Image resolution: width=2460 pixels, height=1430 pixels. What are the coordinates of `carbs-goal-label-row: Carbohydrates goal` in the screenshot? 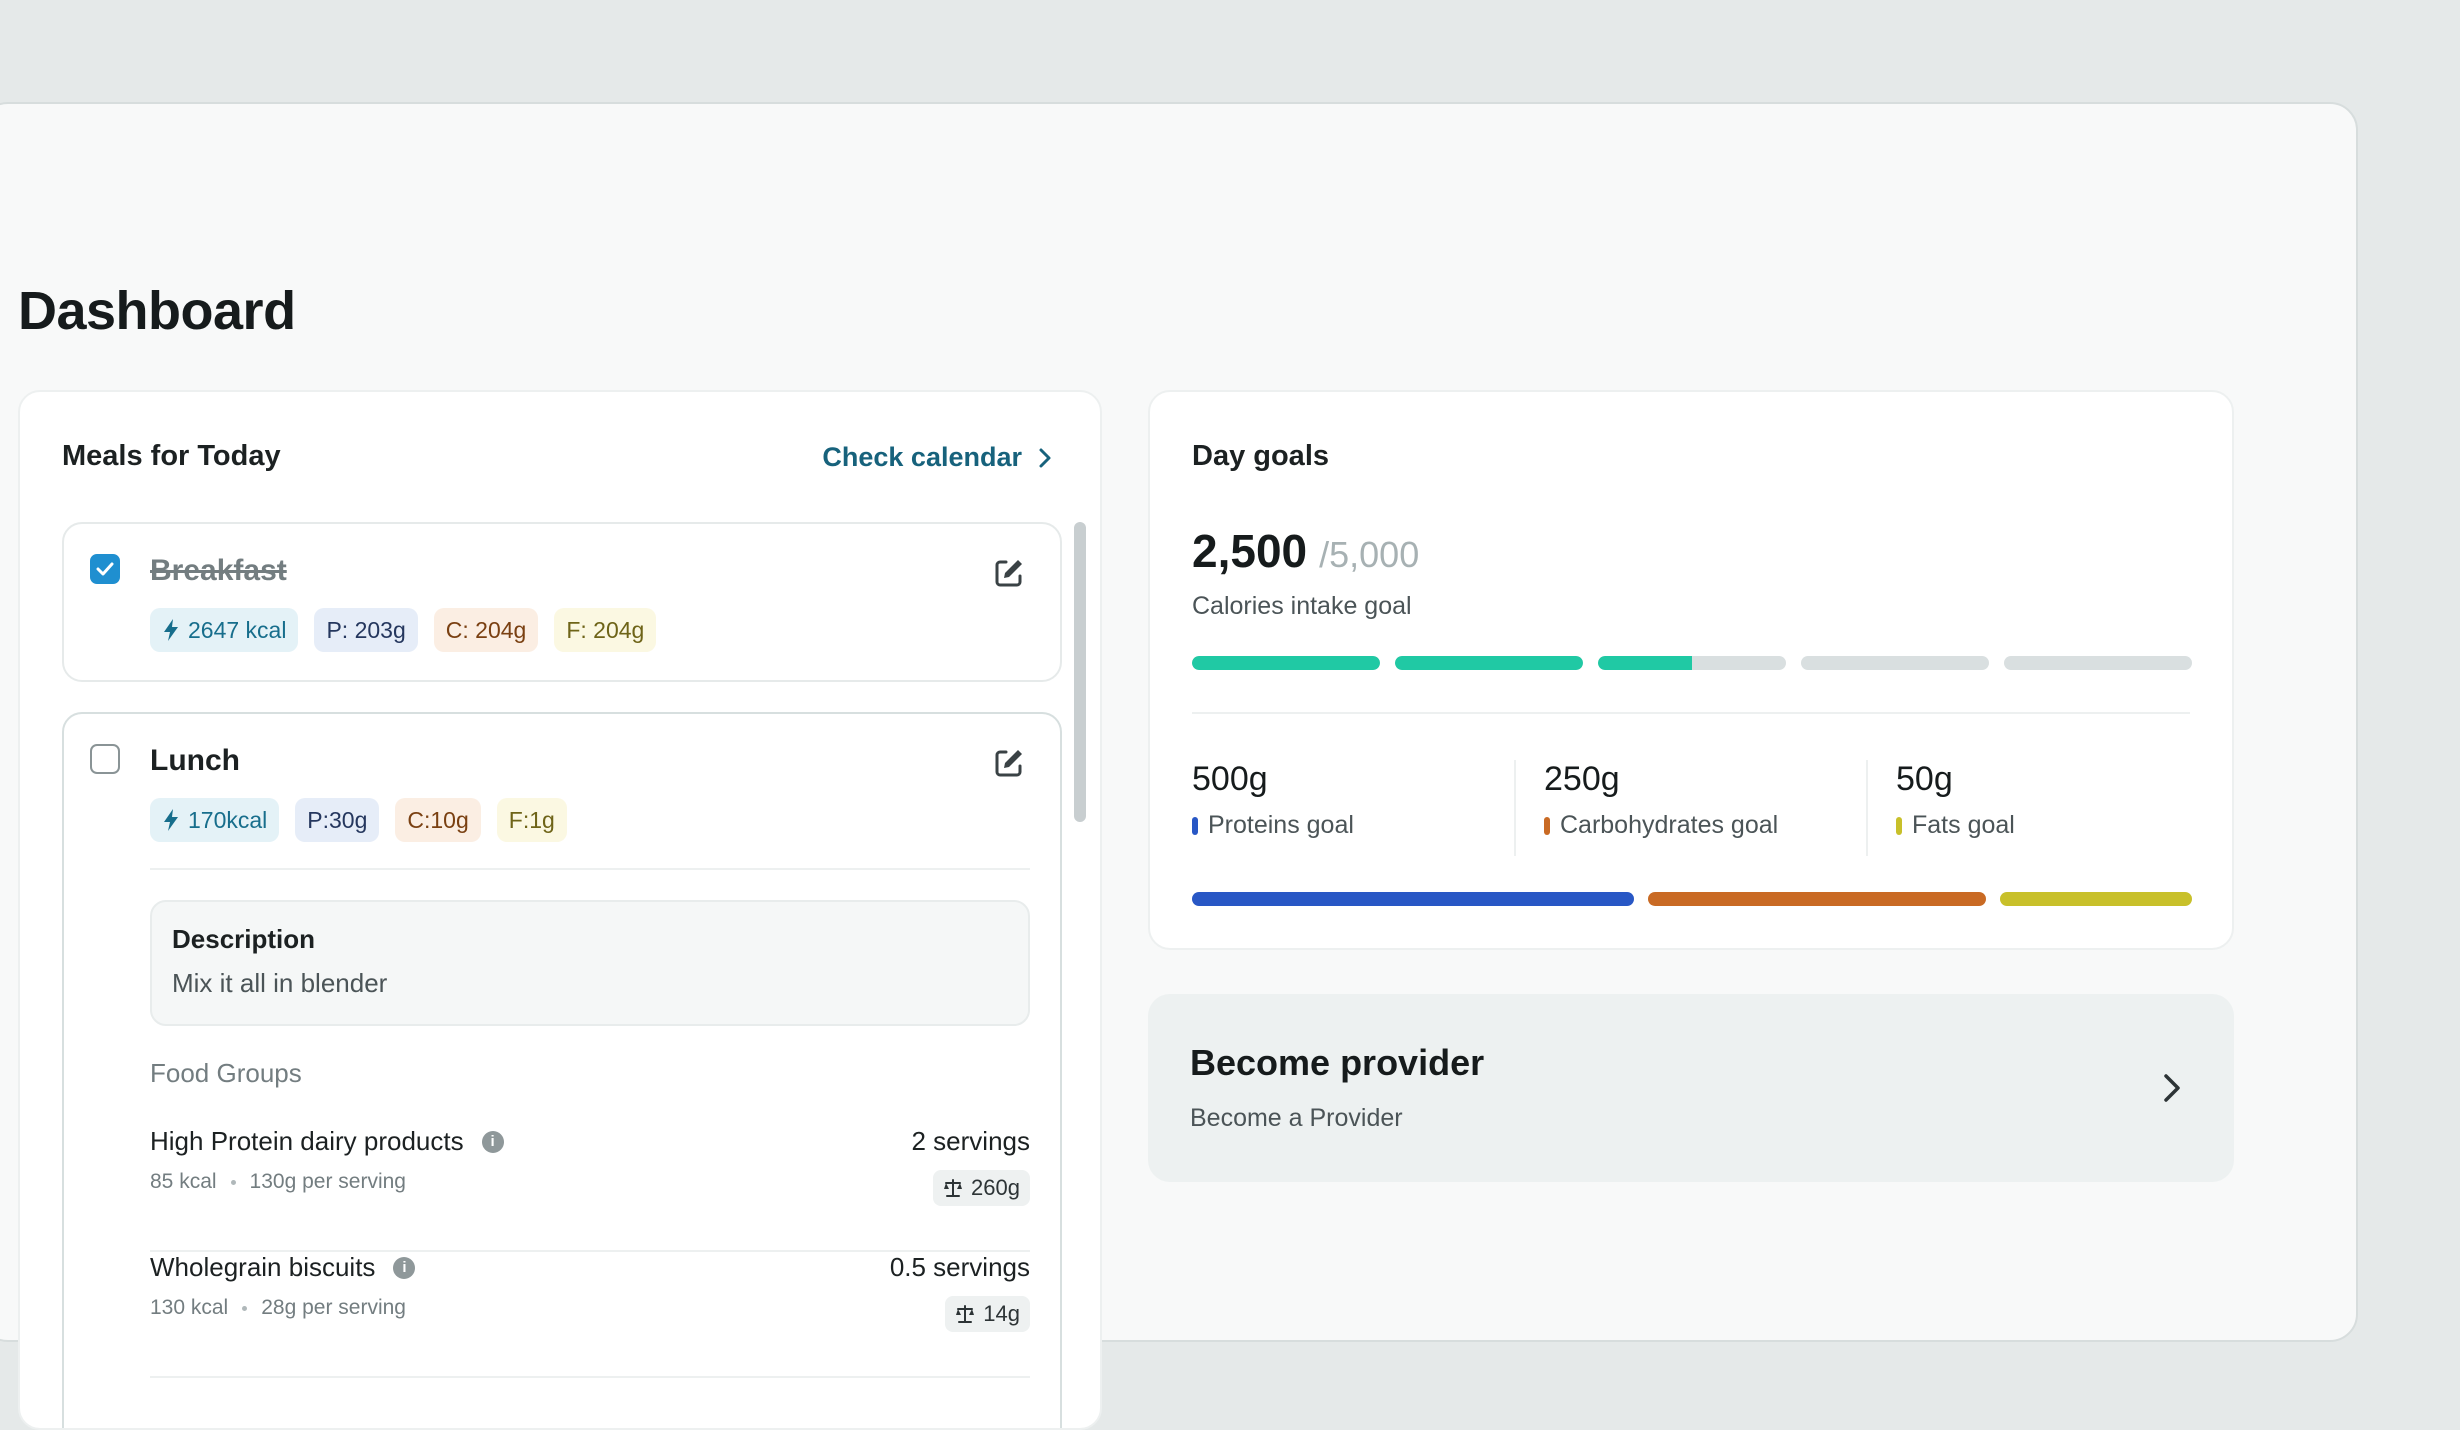 It's located at (1661, 825).